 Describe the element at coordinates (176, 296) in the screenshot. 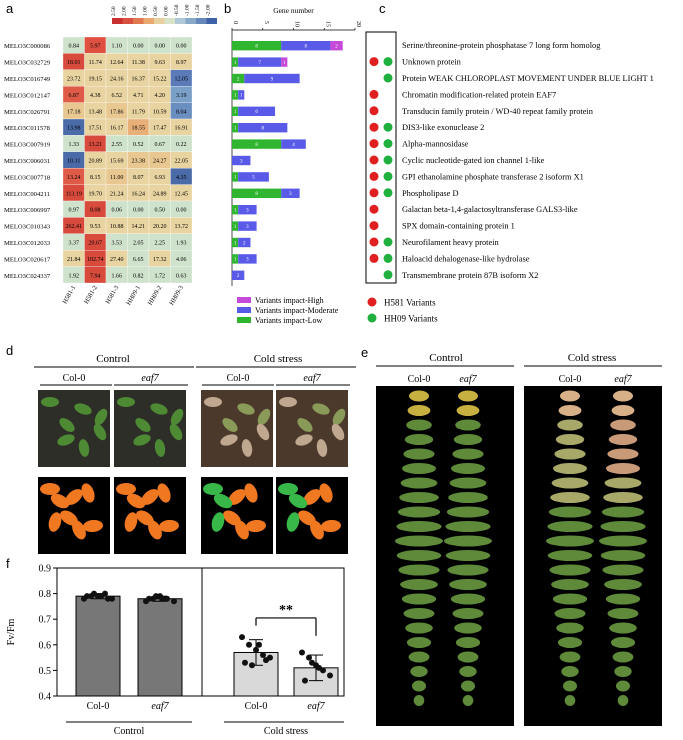

I see `heatmap-col-label: HH09-3` at that location.